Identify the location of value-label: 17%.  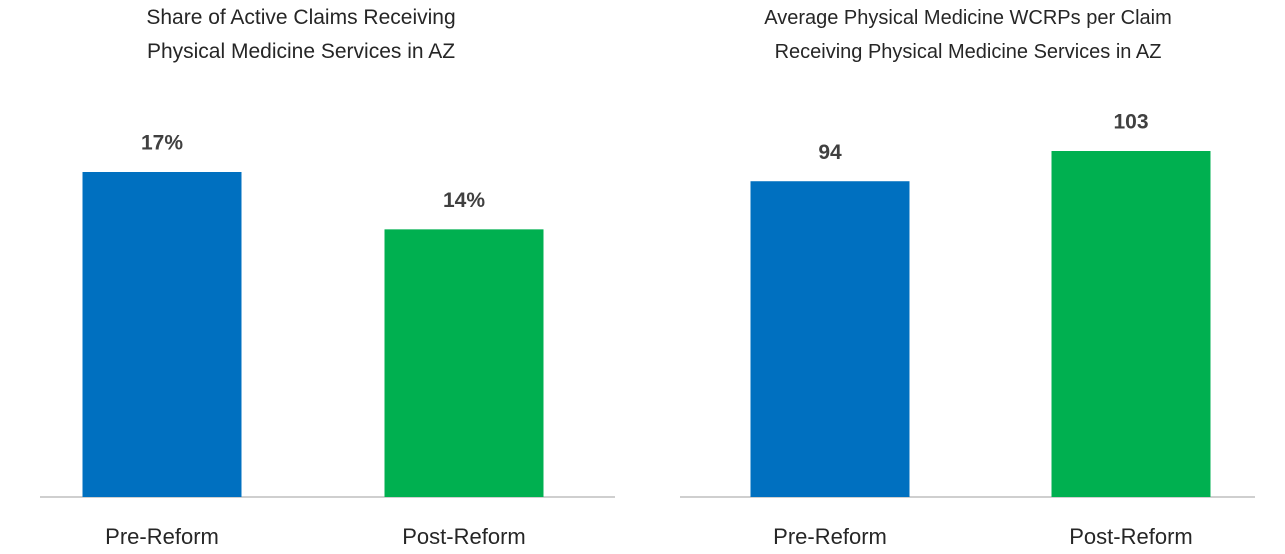
(162, 143).